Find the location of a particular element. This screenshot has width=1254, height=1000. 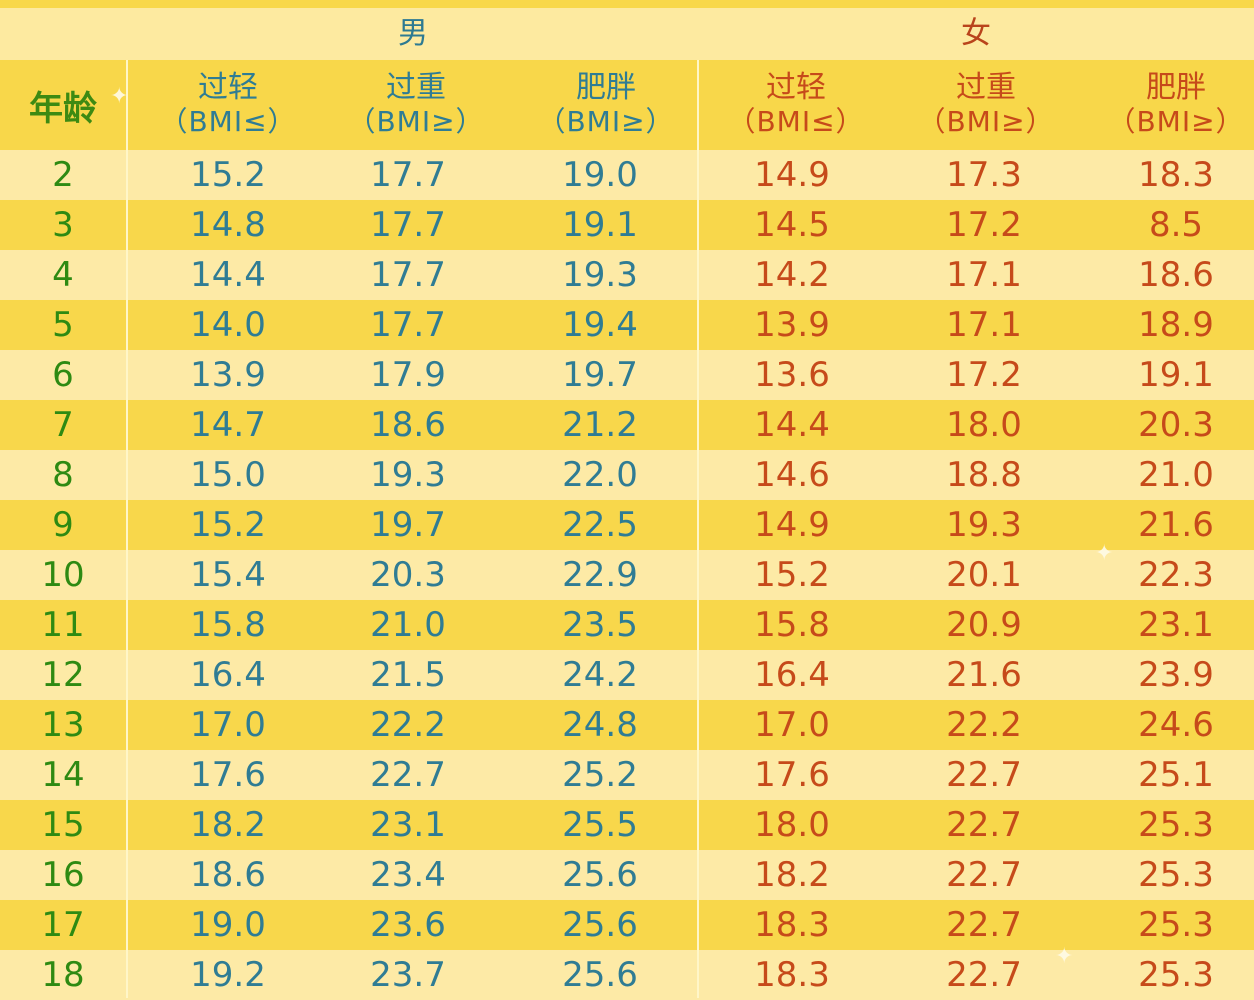

female-underweight-cell: 17.0 is located at coordinates (792, 725).